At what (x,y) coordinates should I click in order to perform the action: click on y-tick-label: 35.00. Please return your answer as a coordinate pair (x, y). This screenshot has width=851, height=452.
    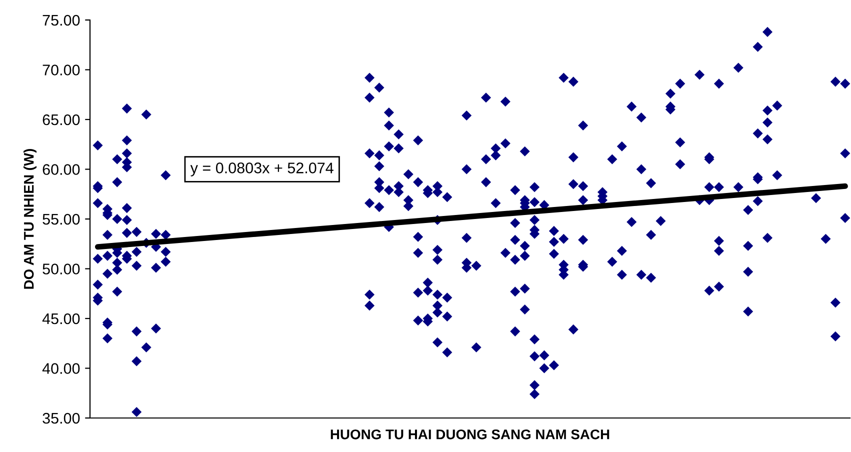
    Looking at the image, I should click on (61, 418).